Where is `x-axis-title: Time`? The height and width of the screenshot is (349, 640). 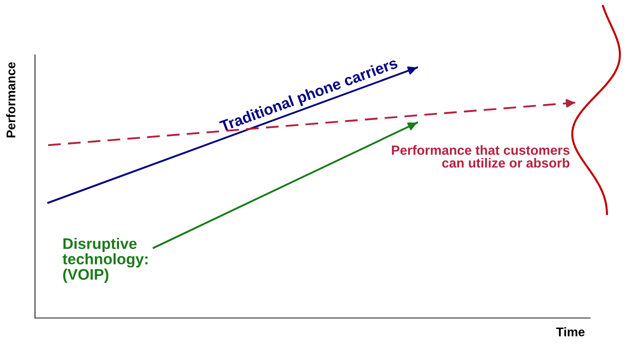
x-axis-title: Time is located at coordinates (570, 331).